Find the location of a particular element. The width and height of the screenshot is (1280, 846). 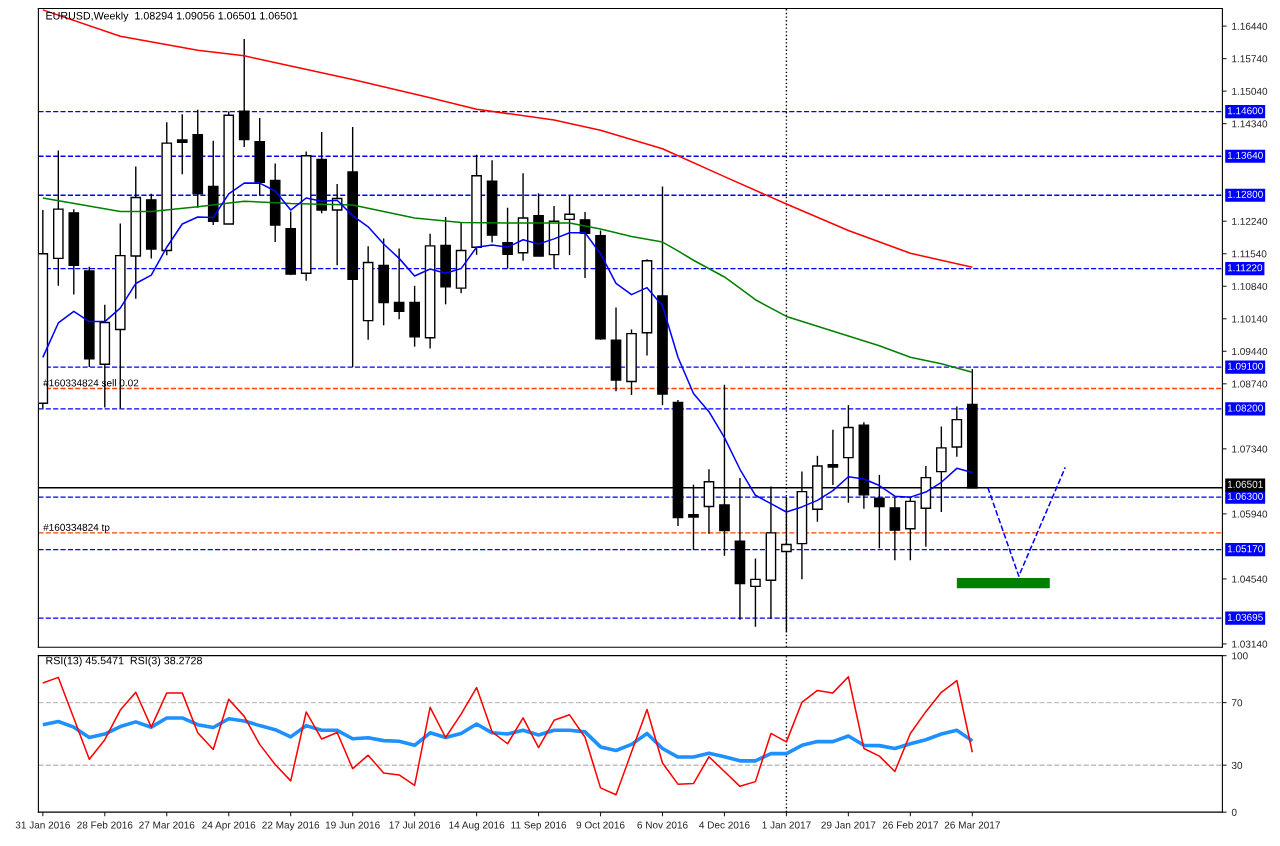

x-tick-label: 24 Apr 2016 is located at coordinates (229, 826).